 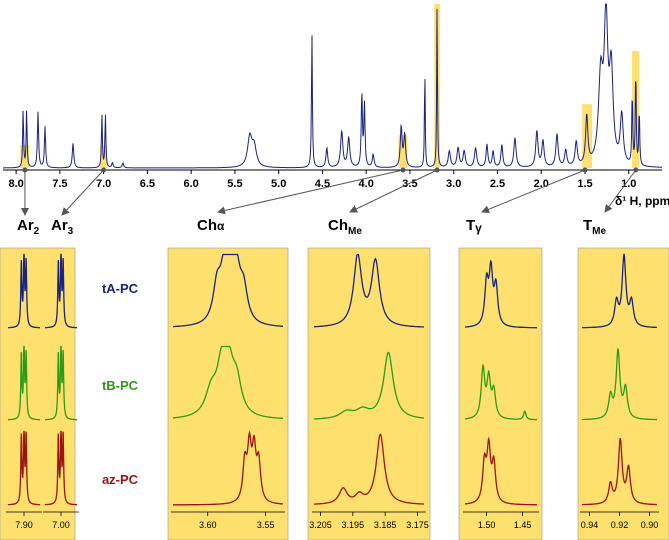 What do you see at coordinates (320, 525) in the screenshot?
I see `panel-tick-label: 3.205` at bounding box center [320, 525].